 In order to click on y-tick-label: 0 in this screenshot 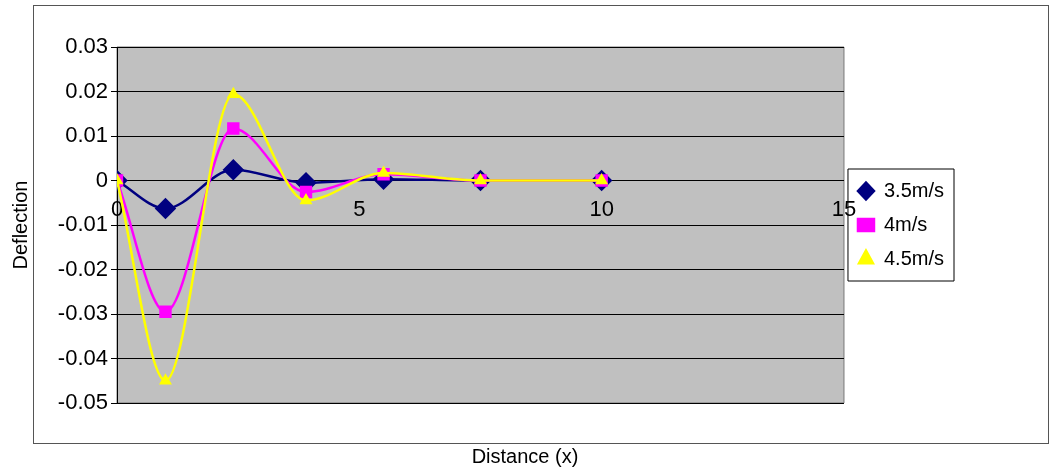, I will do `click(101, 179)`.